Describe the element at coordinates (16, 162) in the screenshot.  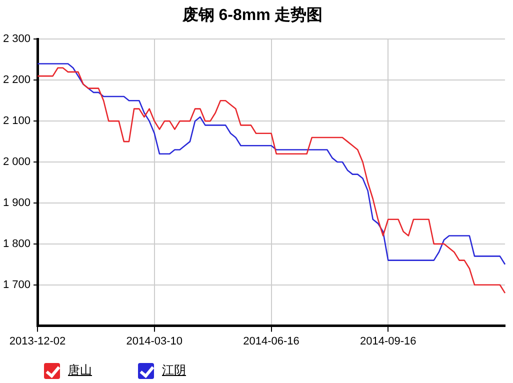
I see `y-tick-label: 2 000` at that location.